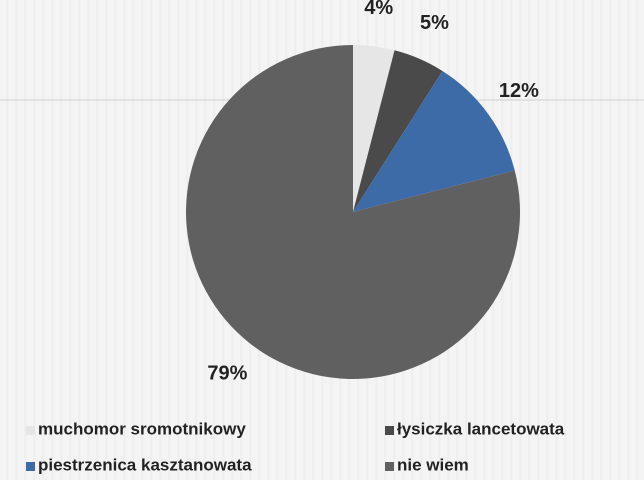  Describe the element at coordinates (142, 428) in the screenshot. I see `legend-label: muchomor sromotnikowy` at that location.